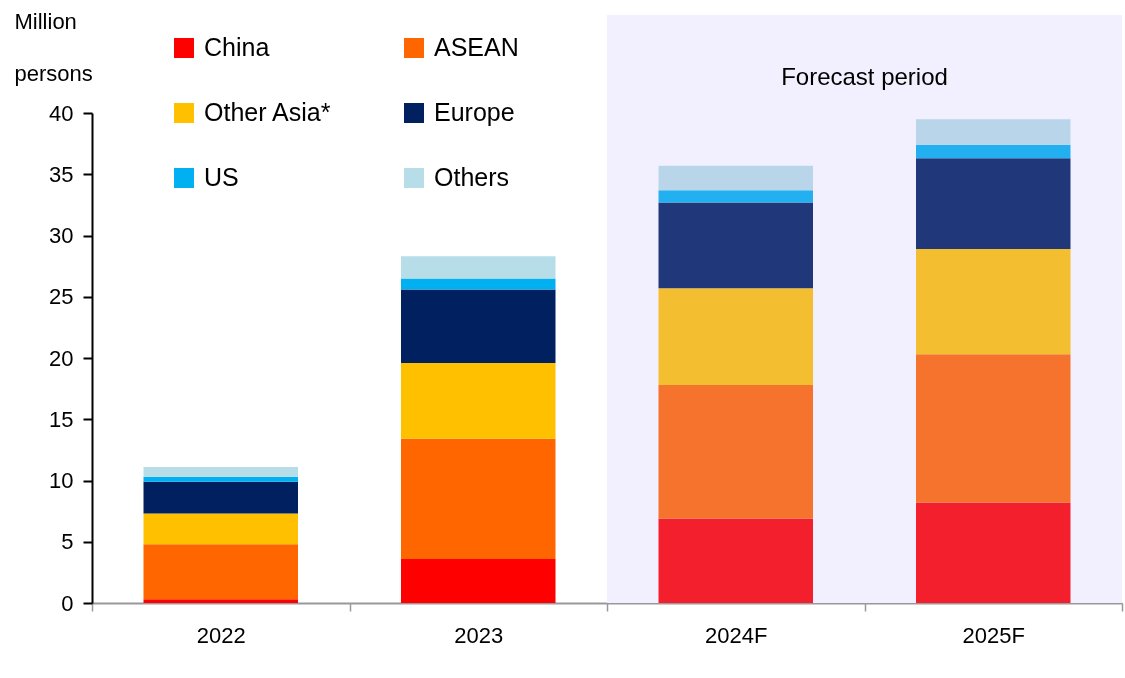  Describe the element at coordinates (67, 542) in the screenshot. I see `y-tick-label: 5` at that location.